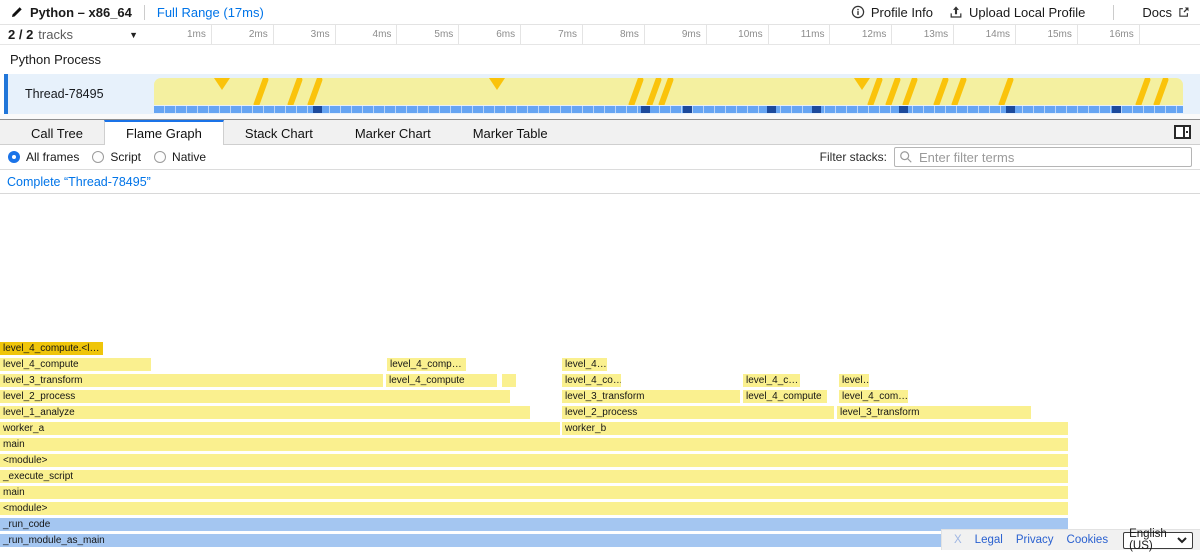 This screenshot has height=552, width=1200. I want to click on filter-stacks-input, so click(1043, 157).